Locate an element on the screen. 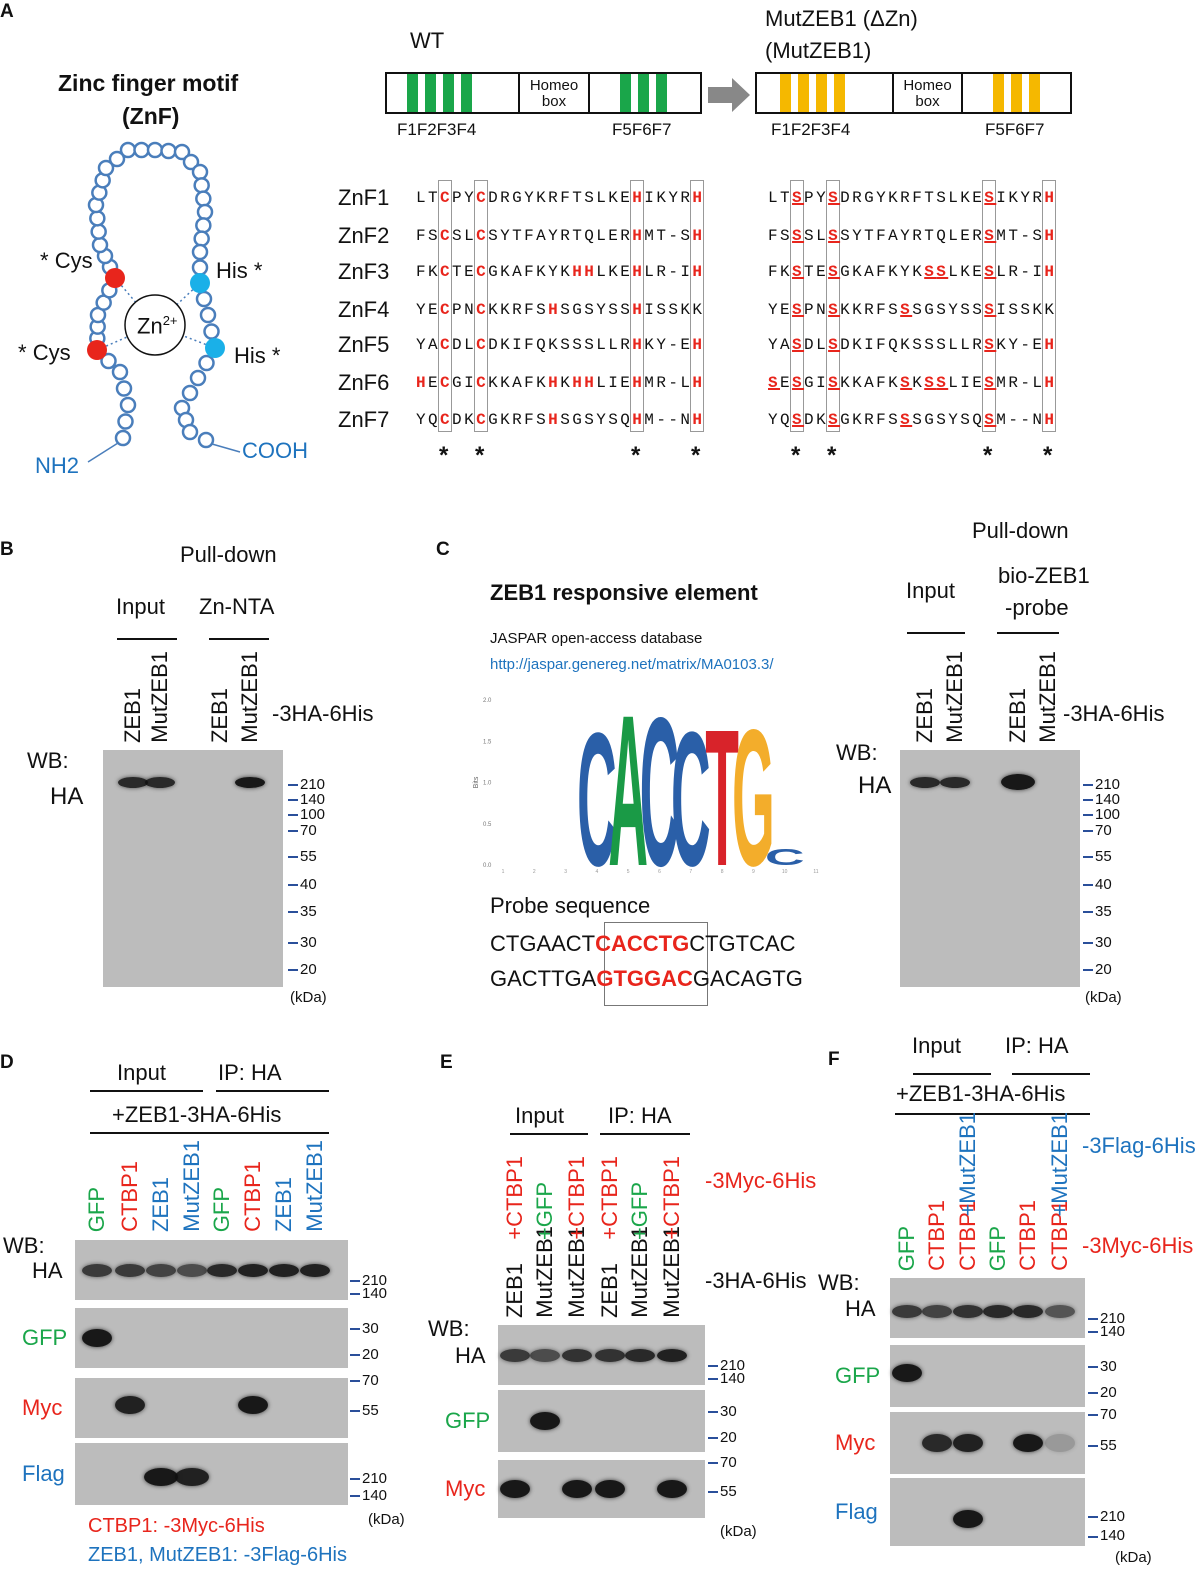 The image size is (1200, 1587). probe-bottom-strand: GACTTGAGTGGACGACAGTG is located at coordinates (646, 979).